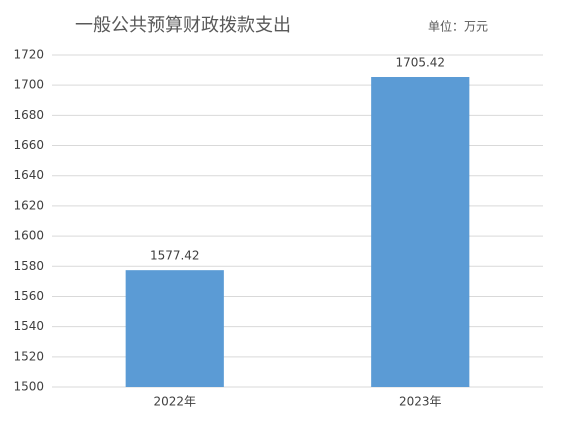 This screenshot has height=425, width=562. I want to click on y-tick-label: 1720, so click(28, 55).